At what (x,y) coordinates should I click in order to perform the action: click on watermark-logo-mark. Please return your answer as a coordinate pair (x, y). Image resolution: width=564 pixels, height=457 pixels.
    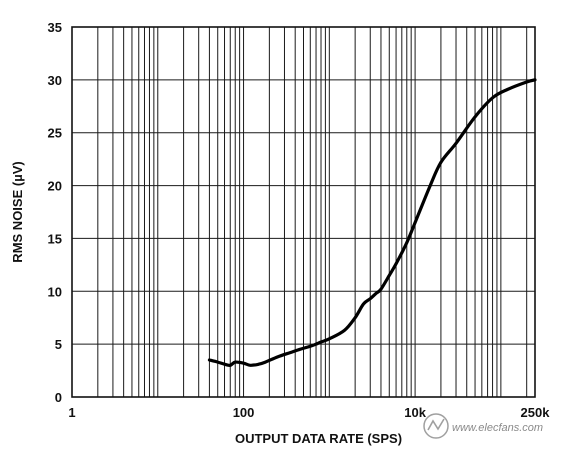
    Looking at the image, I should click on (436, 424).